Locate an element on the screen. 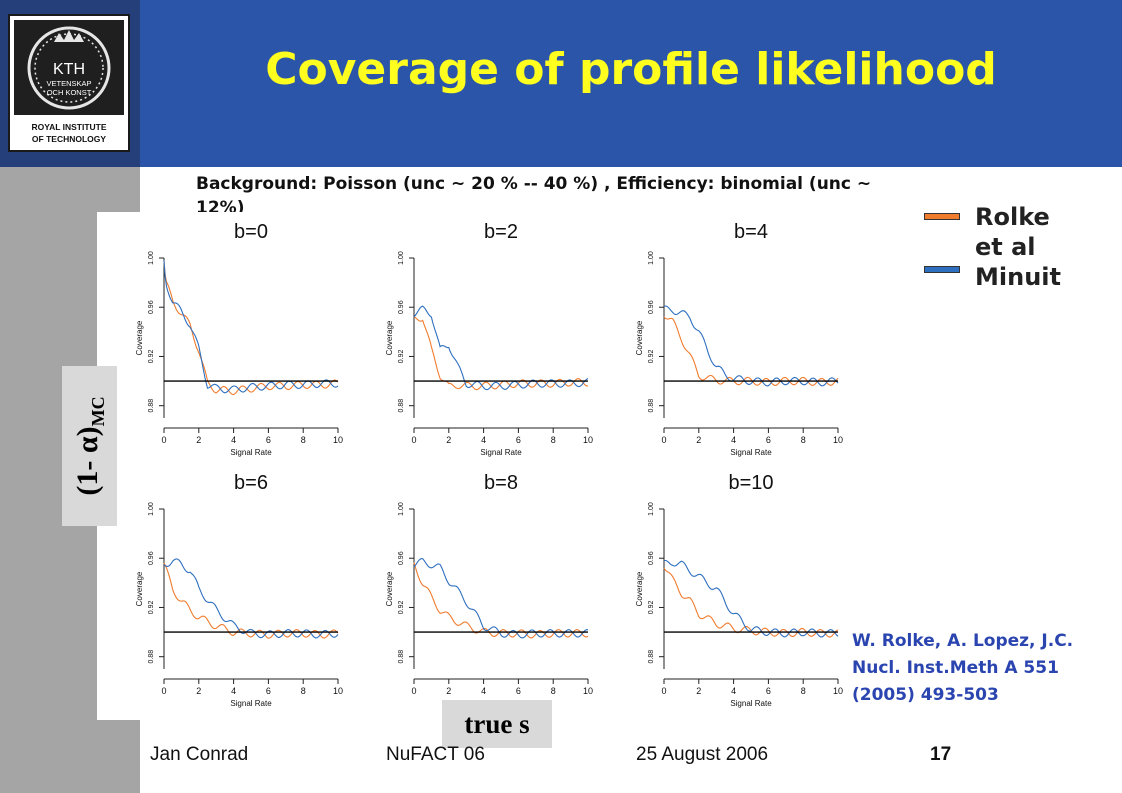 This screenshot has height=793, width=1122. slide-title: Coverage of profile likelihood is located at coordinates (631, 69).